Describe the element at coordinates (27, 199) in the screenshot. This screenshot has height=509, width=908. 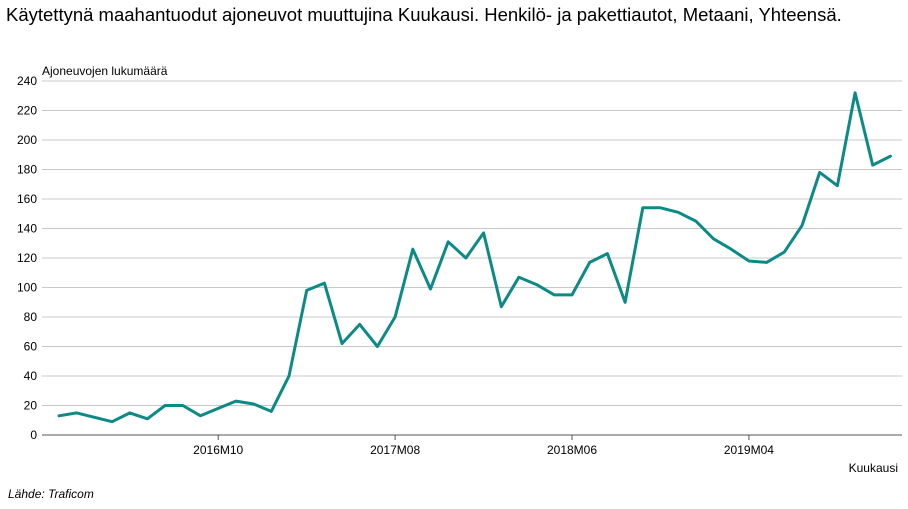
I see `y-tick-label: 160` at that location.